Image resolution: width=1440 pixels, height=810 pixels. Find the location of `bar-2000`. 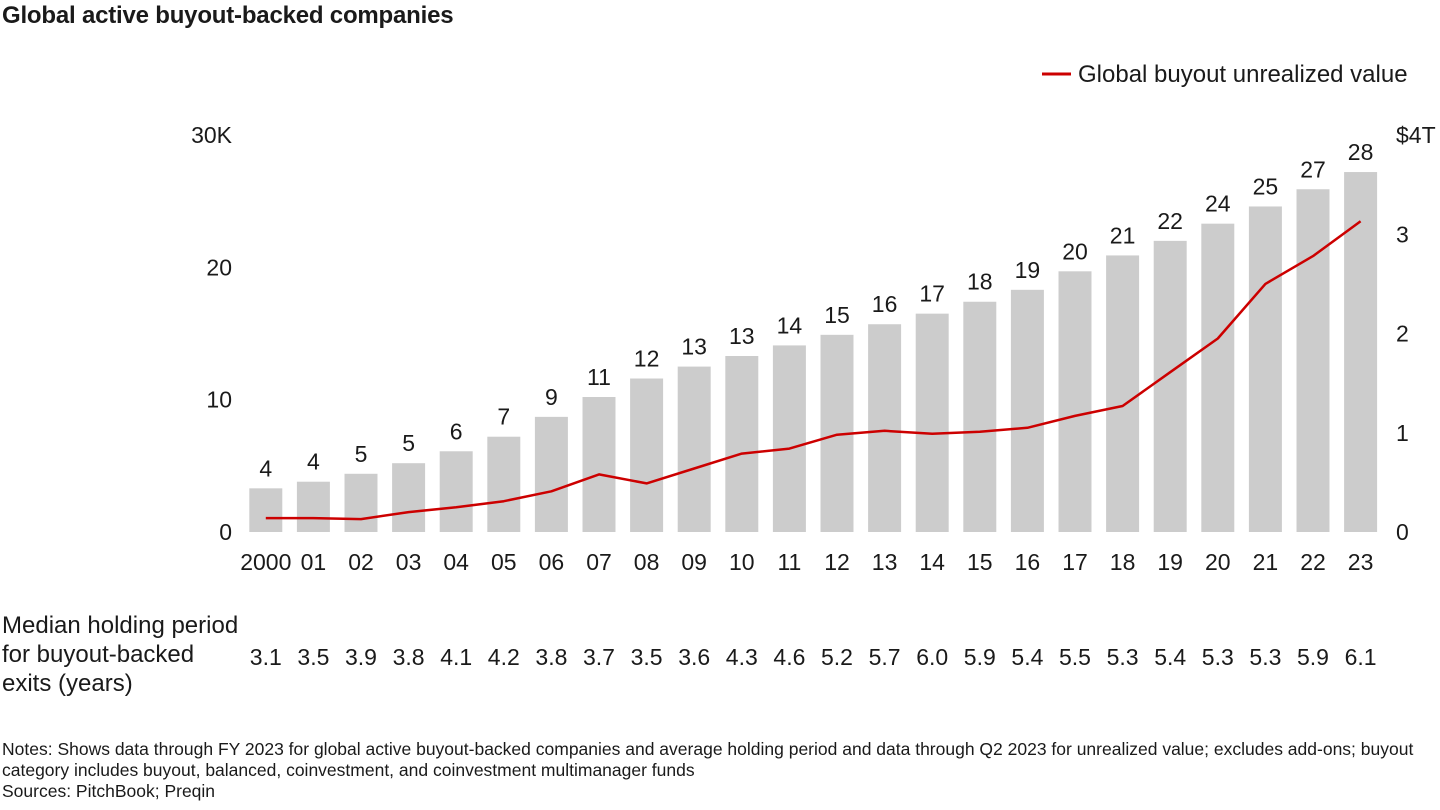

bar-2000 is located at coordinates (266, 510).